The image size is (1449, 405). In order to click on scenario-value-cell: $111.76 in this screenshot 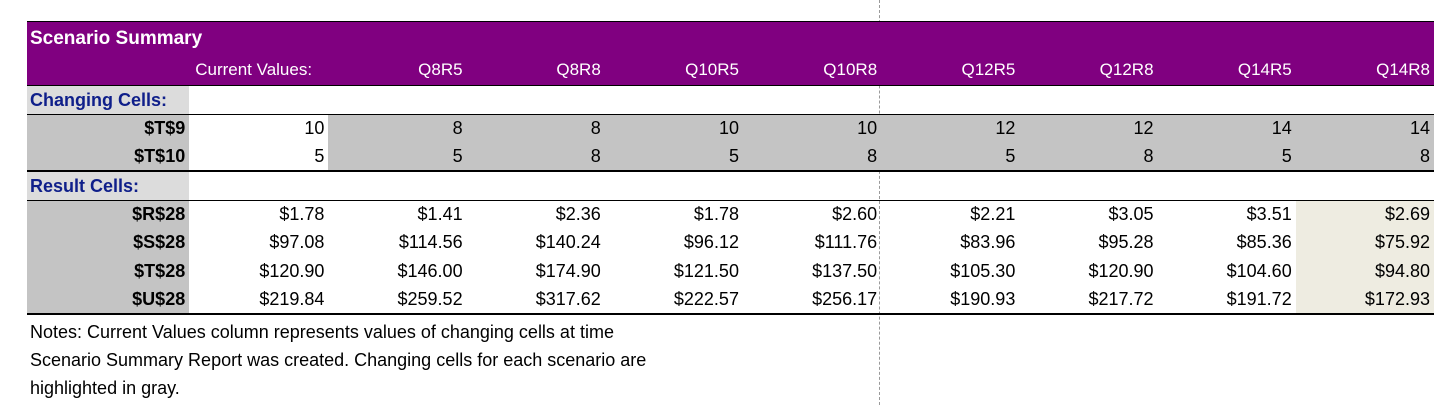, I will do `click(846, 242)`.